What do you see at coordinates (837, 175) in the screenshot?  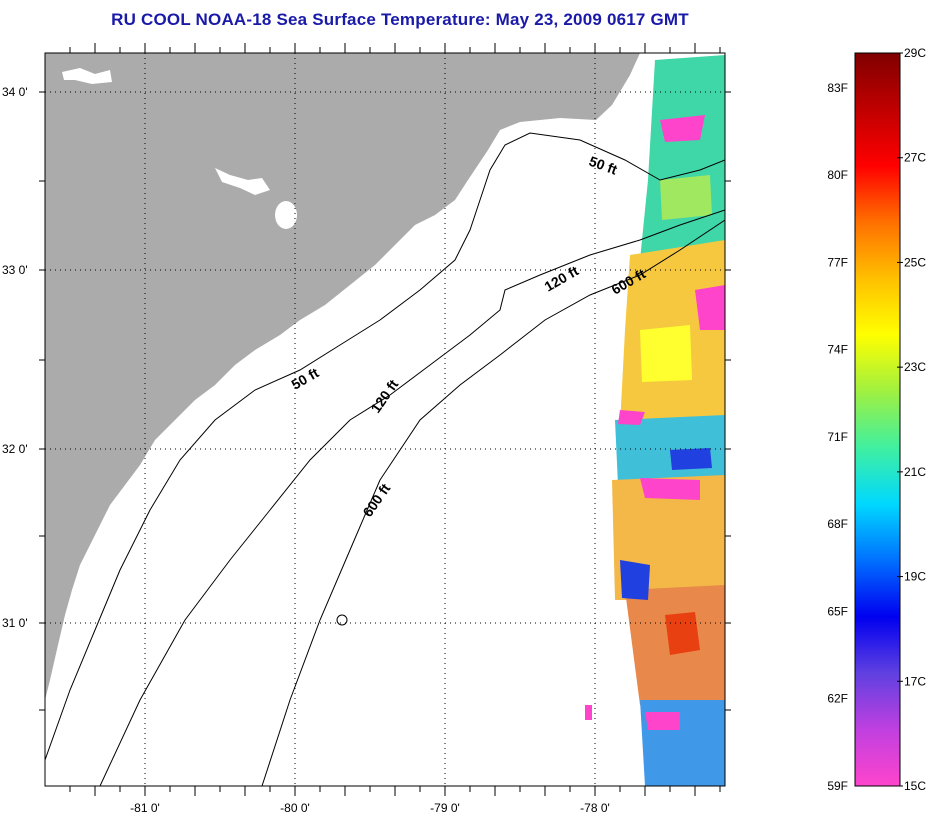 I see `colorbar-fahrenheit-label: 80F` at bounding box center [837, 175].